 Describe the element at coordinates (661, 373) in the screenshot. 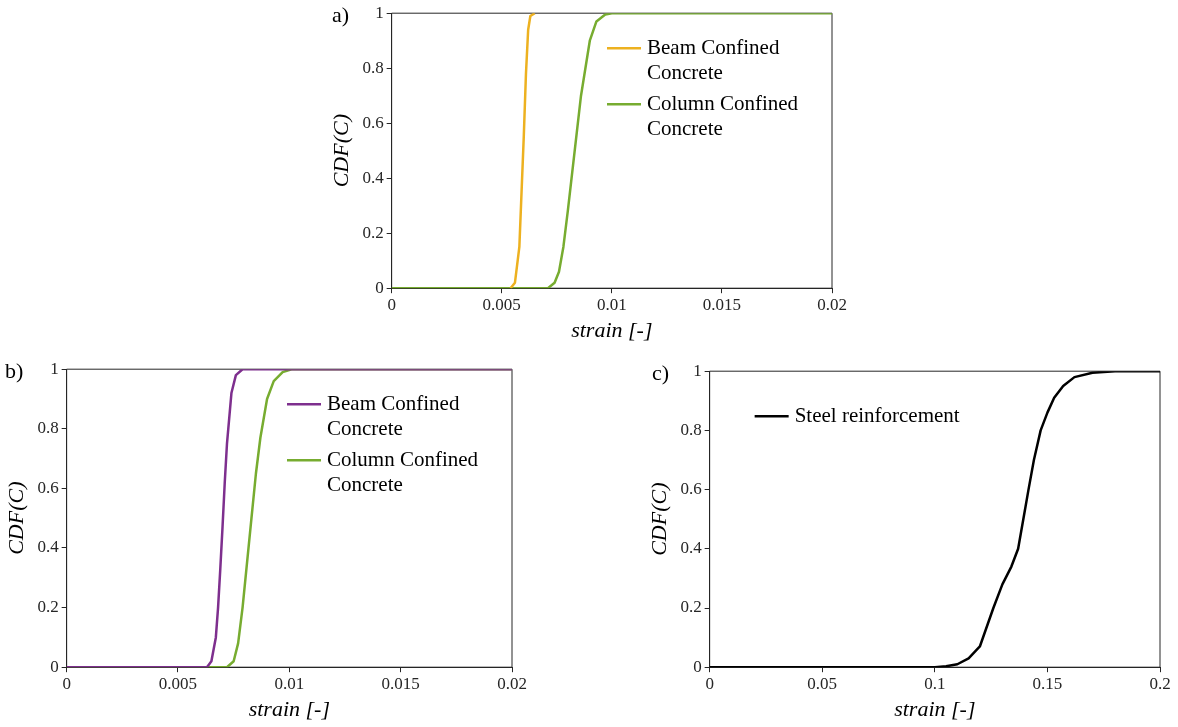

I see `chart-title: c)` at that location.